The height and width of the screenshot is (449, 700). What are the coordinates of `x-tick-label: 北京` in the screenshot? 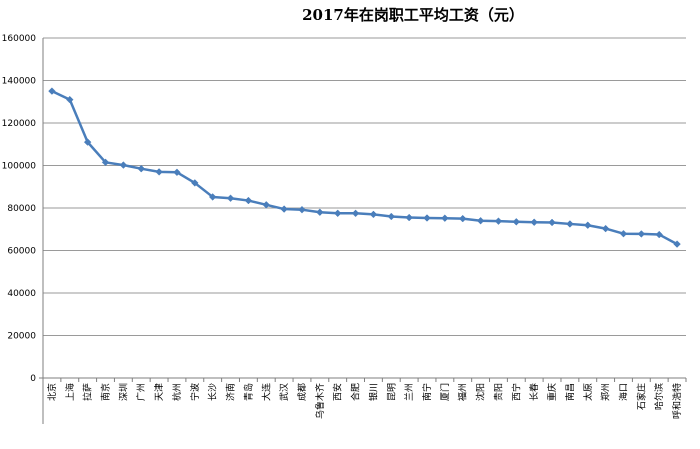 It's located at (52, 392).